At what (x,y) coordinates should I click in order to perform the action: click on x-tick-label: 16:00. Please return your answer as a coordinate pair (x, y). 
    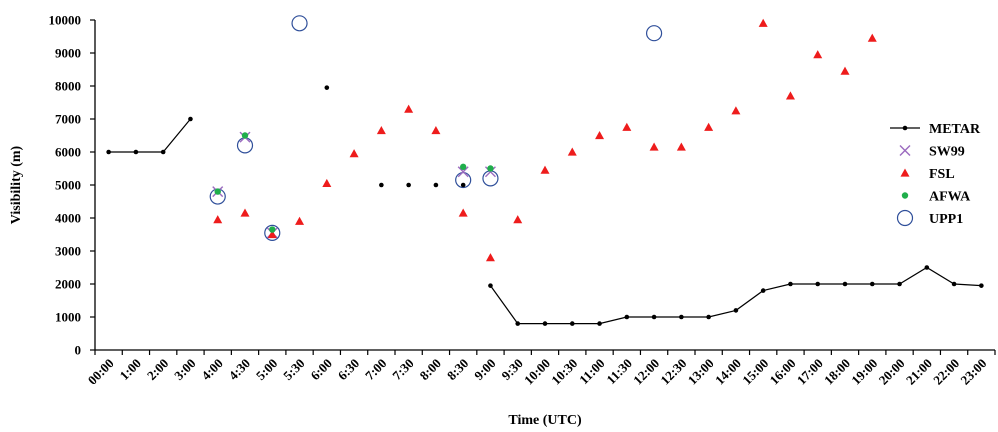
    Looking at the image, I should click on (783, 372).